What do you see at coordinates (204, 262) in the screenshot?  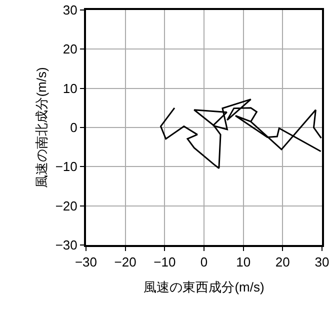 I see `x-tick-label: 0` at bounding box center [204, 262].